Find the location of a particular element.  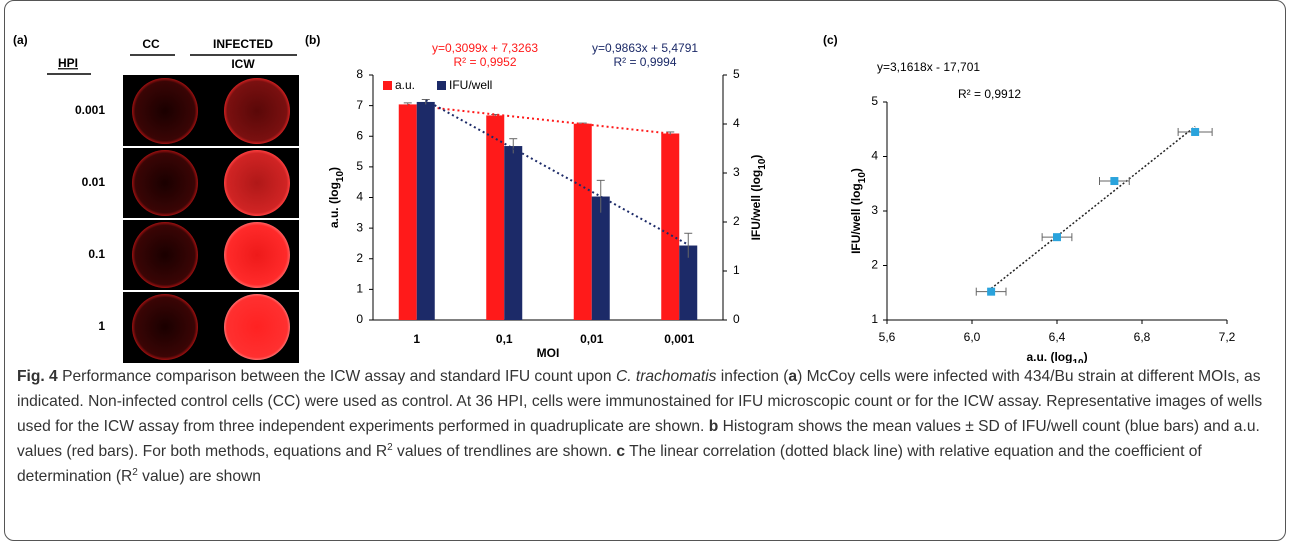

trend-r2: R² = 0,9912 is located at coordinates (989, 94).